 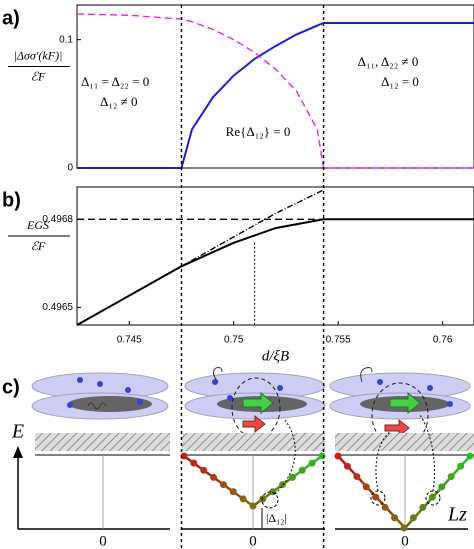 I want to click on annotation: Δ₁₂ = 0, so click(x=400, y=81).